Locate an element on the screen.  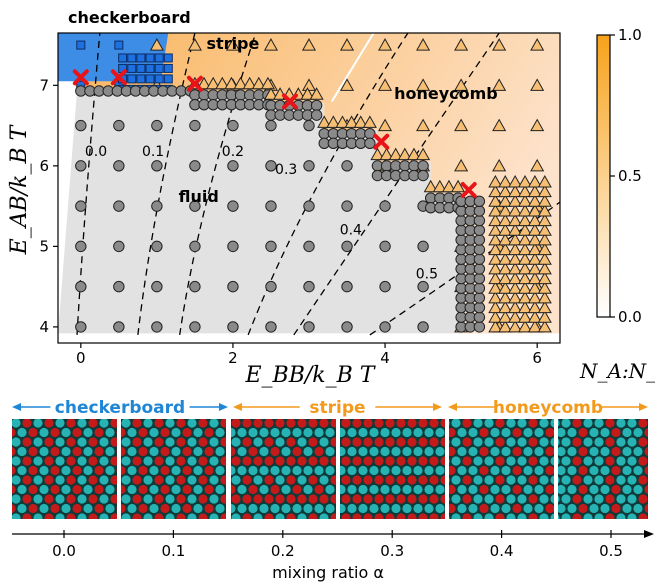
phase-arrowhead is located at coordinates (452, 407).